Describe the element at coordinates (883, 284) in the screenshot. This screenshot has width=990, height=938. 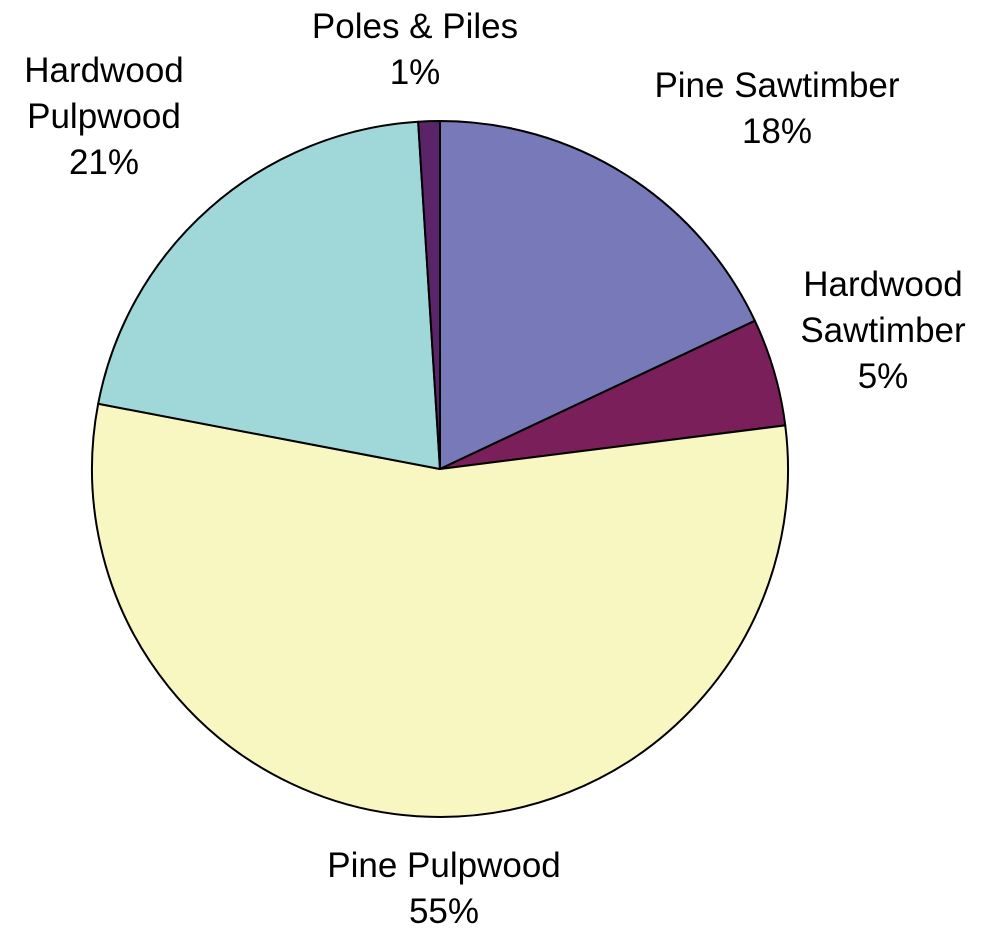
I see `slice-label-hardwood-sawtimber: Hardwood` at that location.